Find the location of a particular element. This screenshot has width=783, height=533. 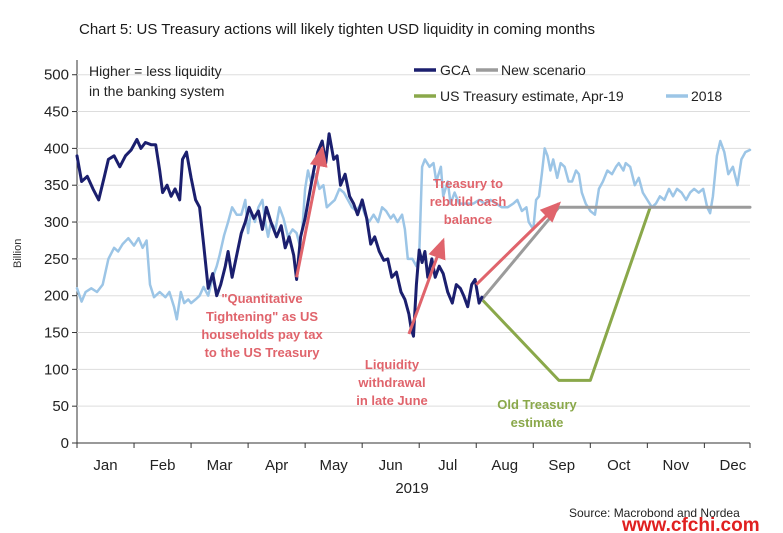

x-tick-label-feb: Feb is located at coordinates (163, 465).